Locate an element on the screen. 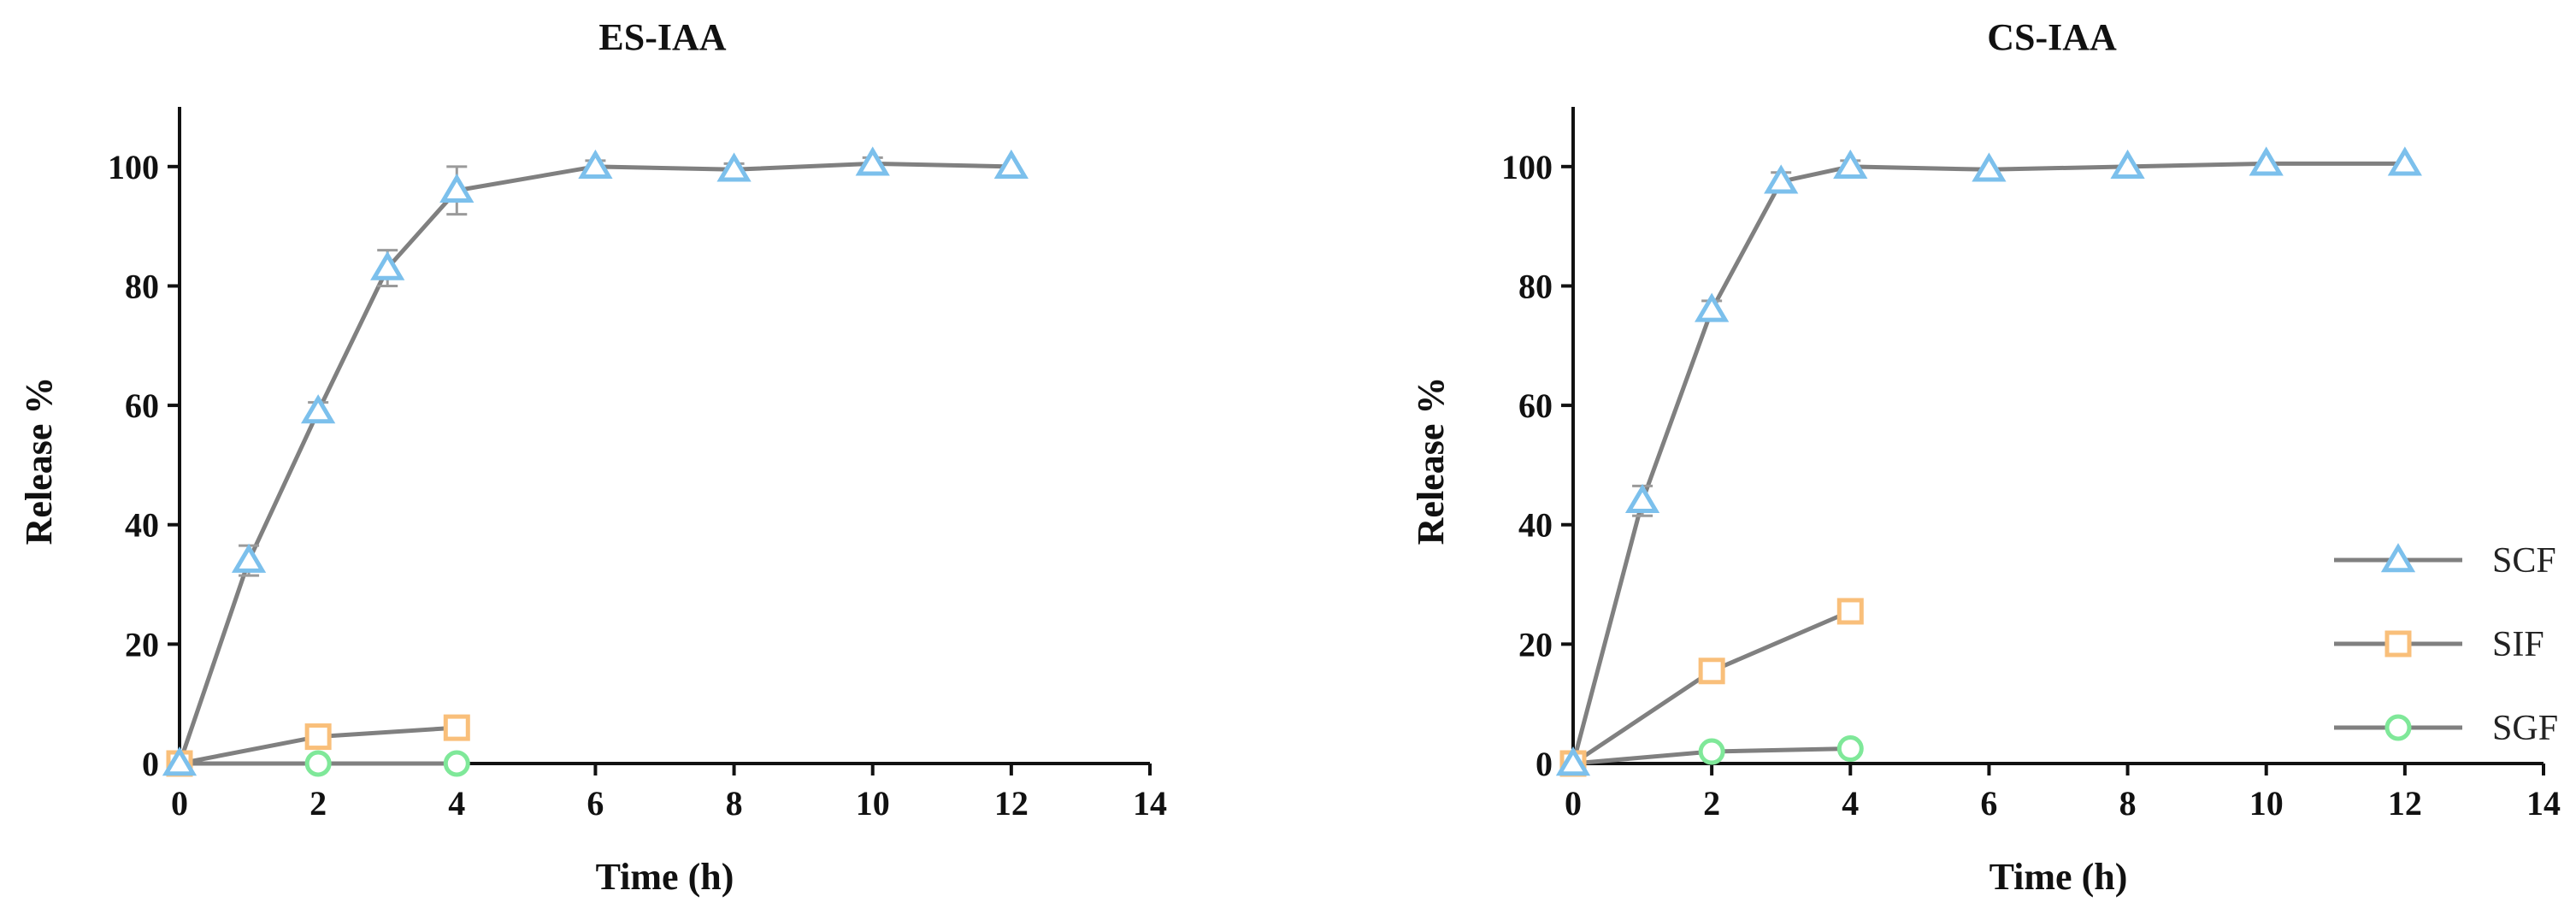 Image resolution: width=2576 pixels, height=914 pixels. legend-label: SGF is located at coordinates (2525, 728).